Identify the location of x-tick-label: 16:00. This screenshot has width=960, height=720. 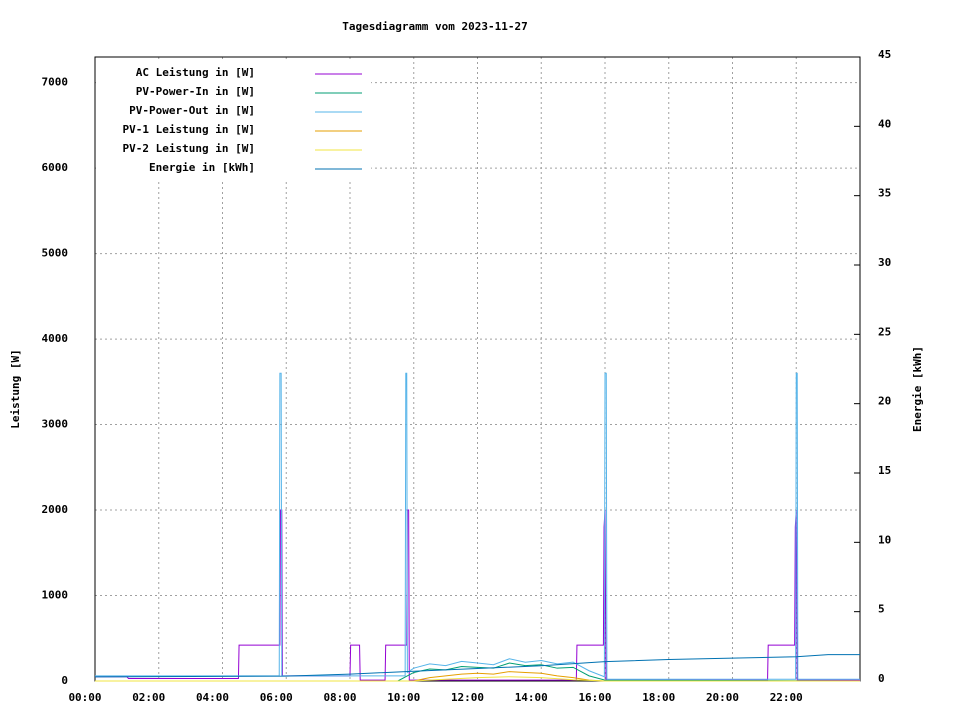
(594, 697).